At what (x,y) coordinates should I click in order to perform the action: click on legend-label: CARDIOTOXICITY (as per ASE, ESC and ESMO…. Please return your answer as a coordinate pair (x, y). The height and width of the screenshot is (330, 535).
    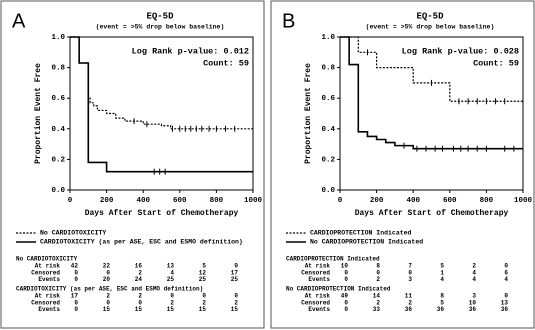
    Looking at the image, I should click on (141, 242).